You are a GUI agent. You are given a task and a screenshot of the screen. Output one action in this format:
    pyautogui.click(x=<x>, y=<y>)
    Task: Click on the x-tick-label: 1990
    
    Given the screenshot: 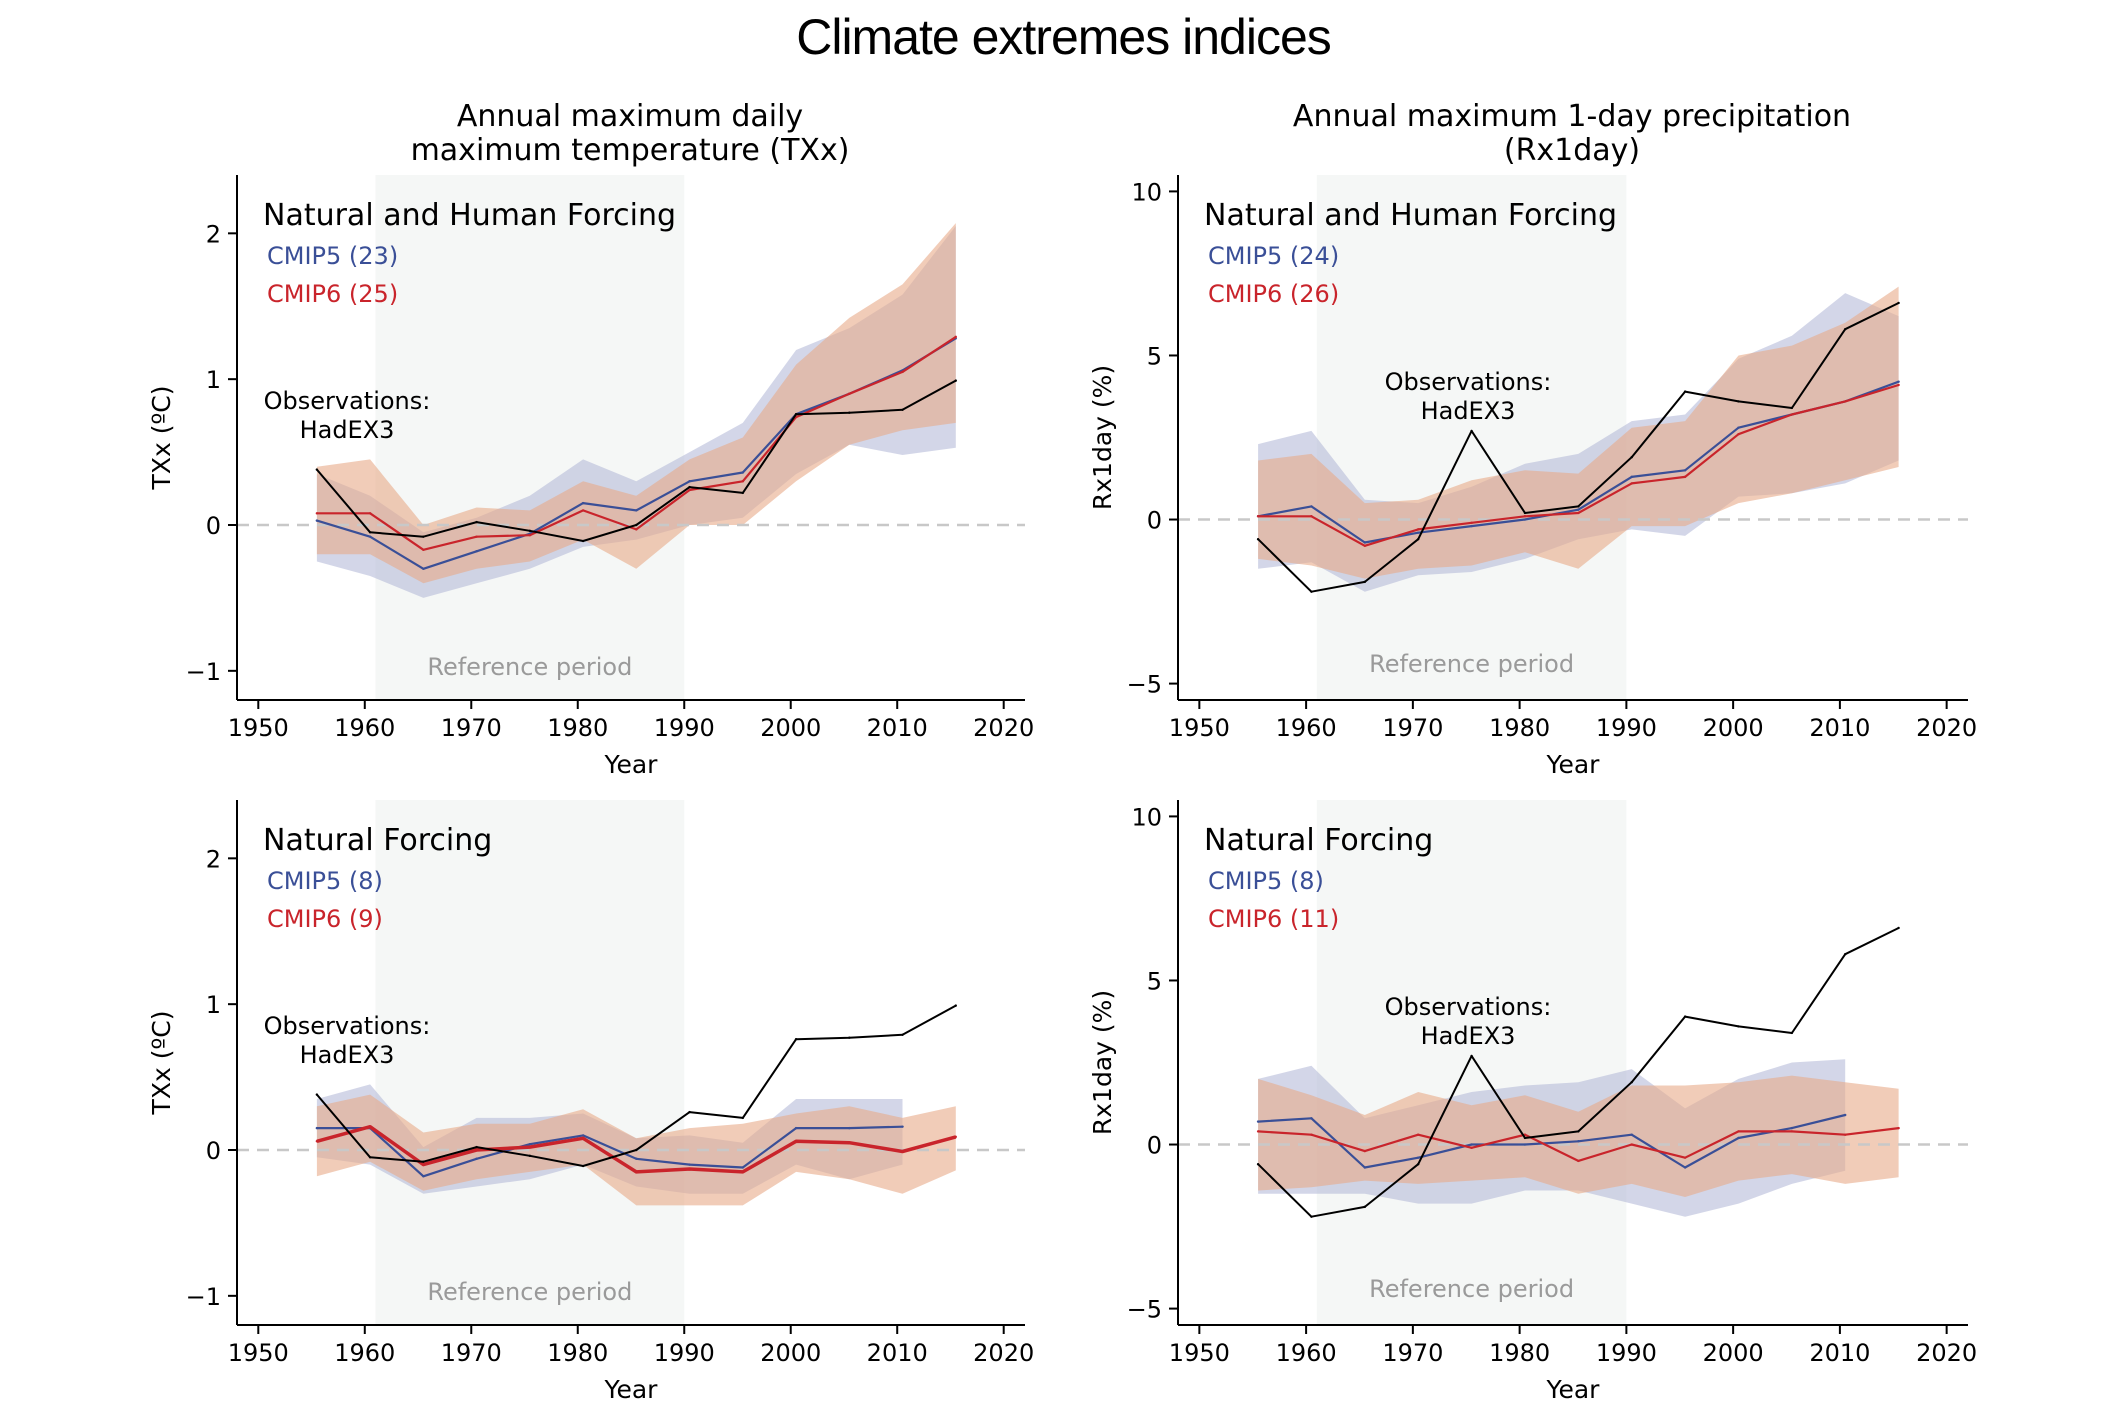 What is the action you would take?
    pyautogui.click(x=684, y=728)
    